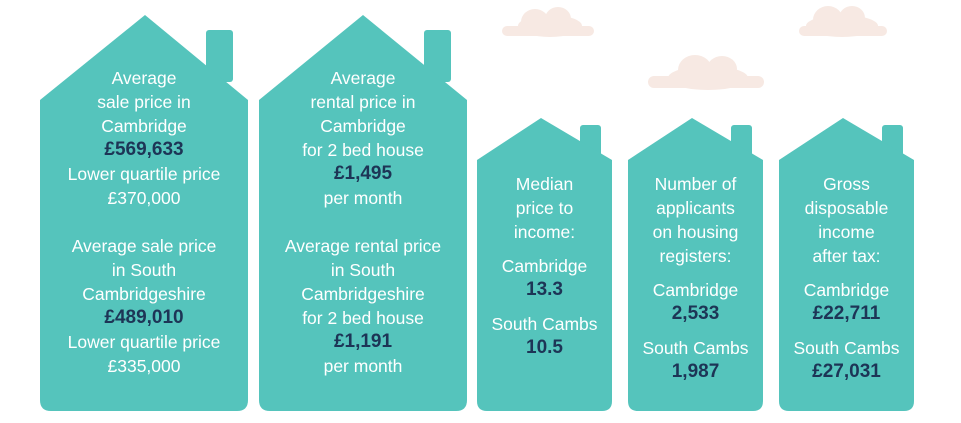 The height and width of the screenshot is (423, 961). Describe the element at coordinates (544, 208) in the screenshot. I see `label: price to` at that location.